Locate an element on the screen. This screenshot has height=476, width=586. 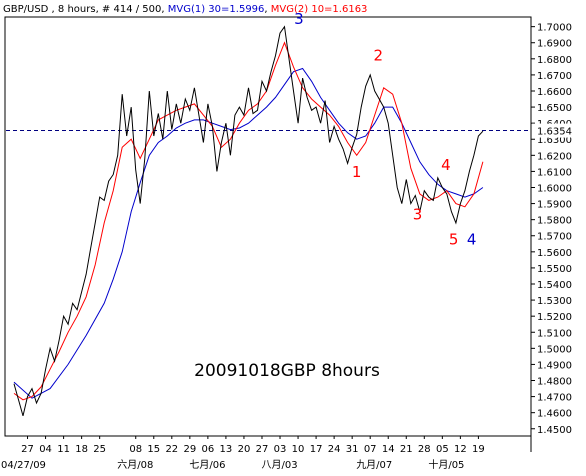
y-tick-label-14: 1.5600 is located at coordinates (554, 253).